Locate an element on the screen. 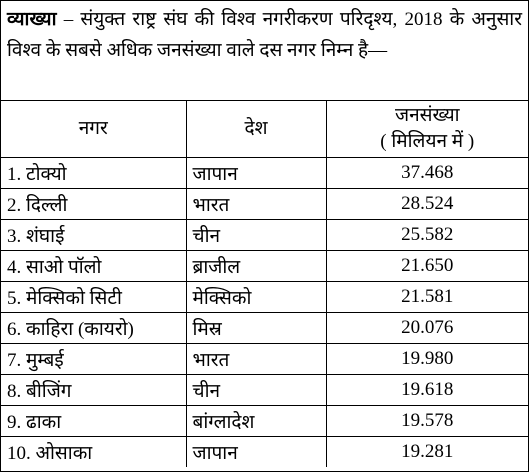  table-row: 3. शंघाई चीन 25.582 is located at coordinates (264, 235).